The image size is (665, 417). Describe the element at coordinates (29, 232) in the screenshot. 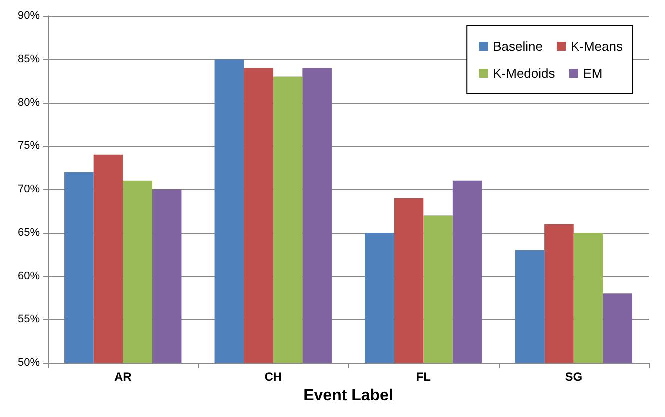

I see `y-tick-label: 65%` at that location.